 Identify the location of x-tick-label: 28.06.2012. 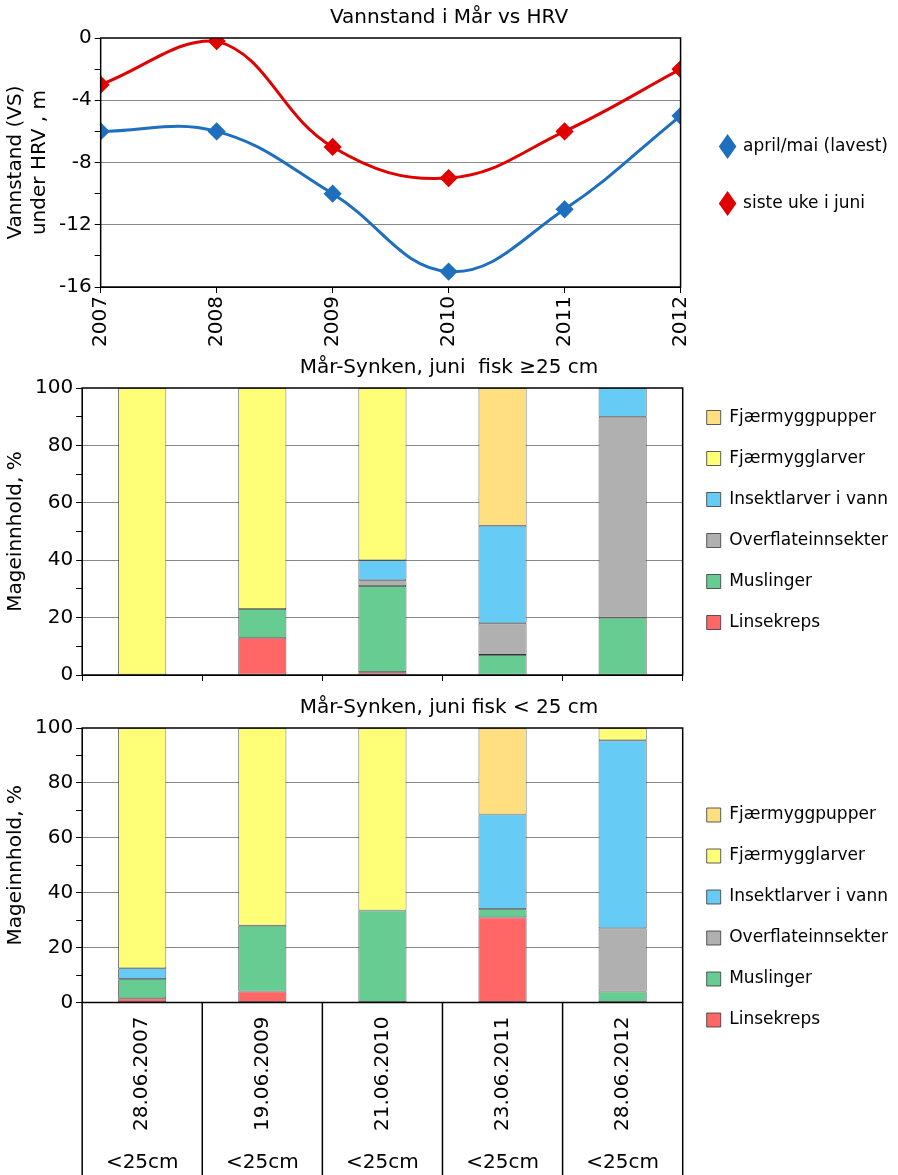
(620, 1073).